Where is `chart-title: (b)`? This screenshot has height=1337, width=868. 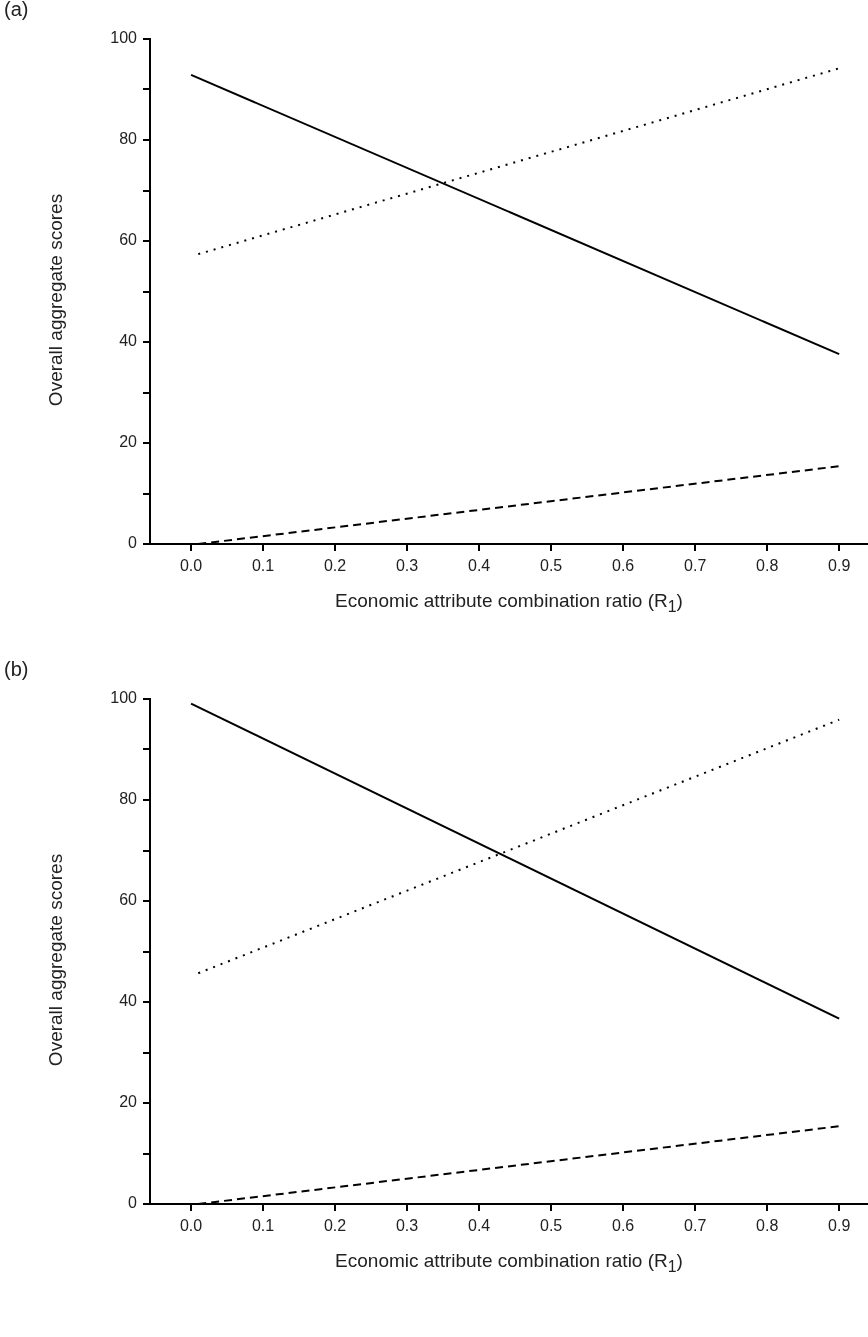 chart-title: (b) is located at coordinates (16, 669).